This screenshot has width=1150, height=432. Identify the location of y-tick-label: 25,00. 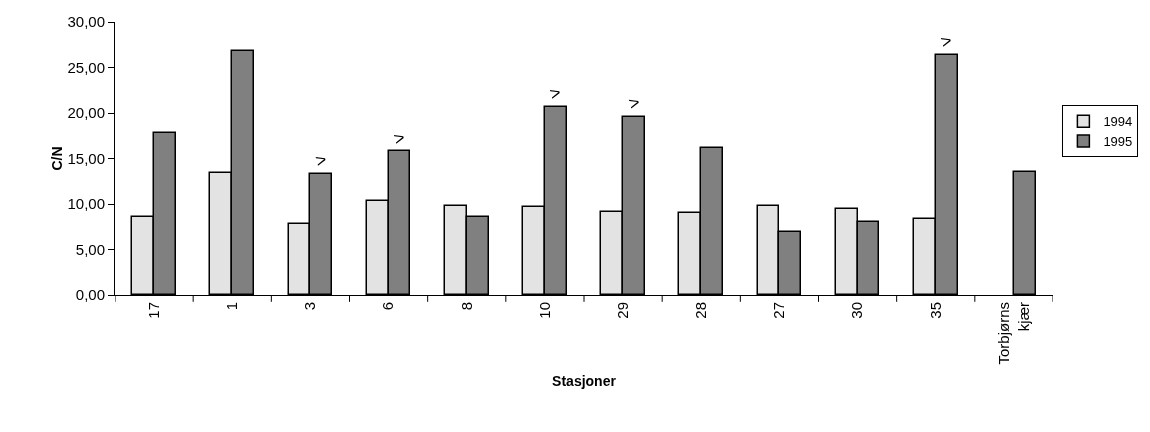
(86, 67).